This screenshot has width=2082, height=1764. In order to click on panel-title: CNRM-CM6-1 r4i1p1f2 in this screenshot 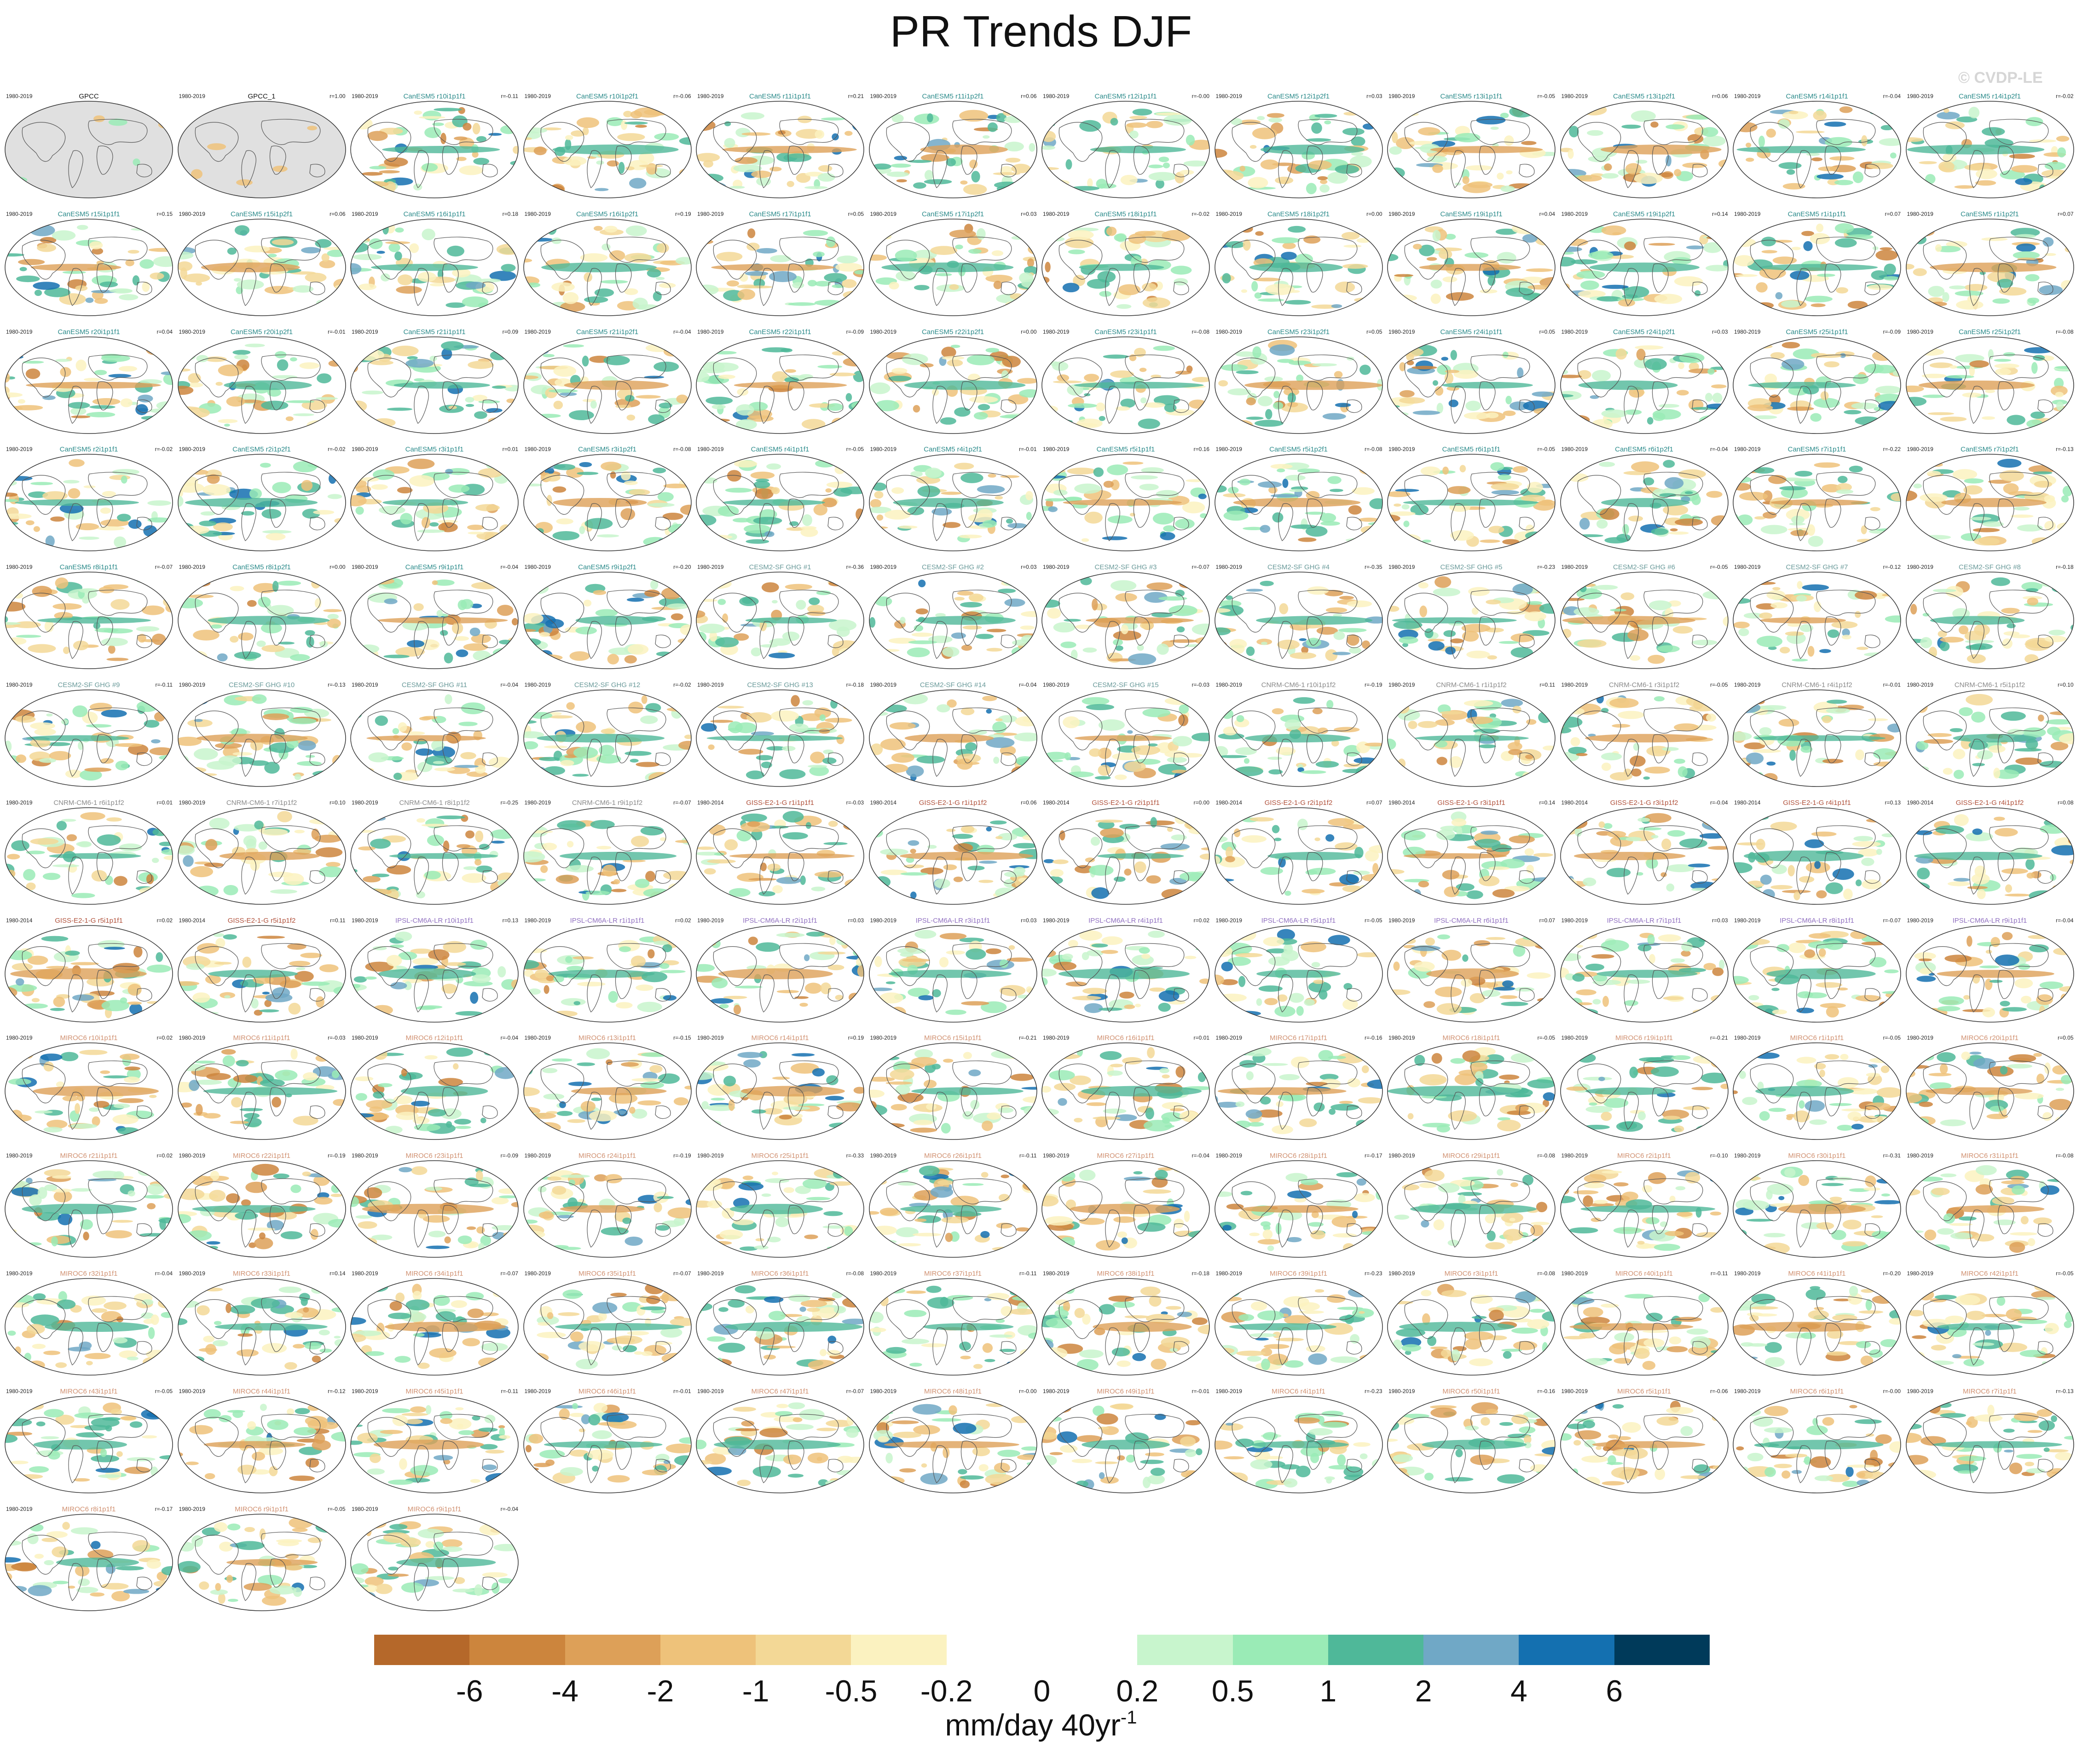, I will do `click(1816, 685)`.